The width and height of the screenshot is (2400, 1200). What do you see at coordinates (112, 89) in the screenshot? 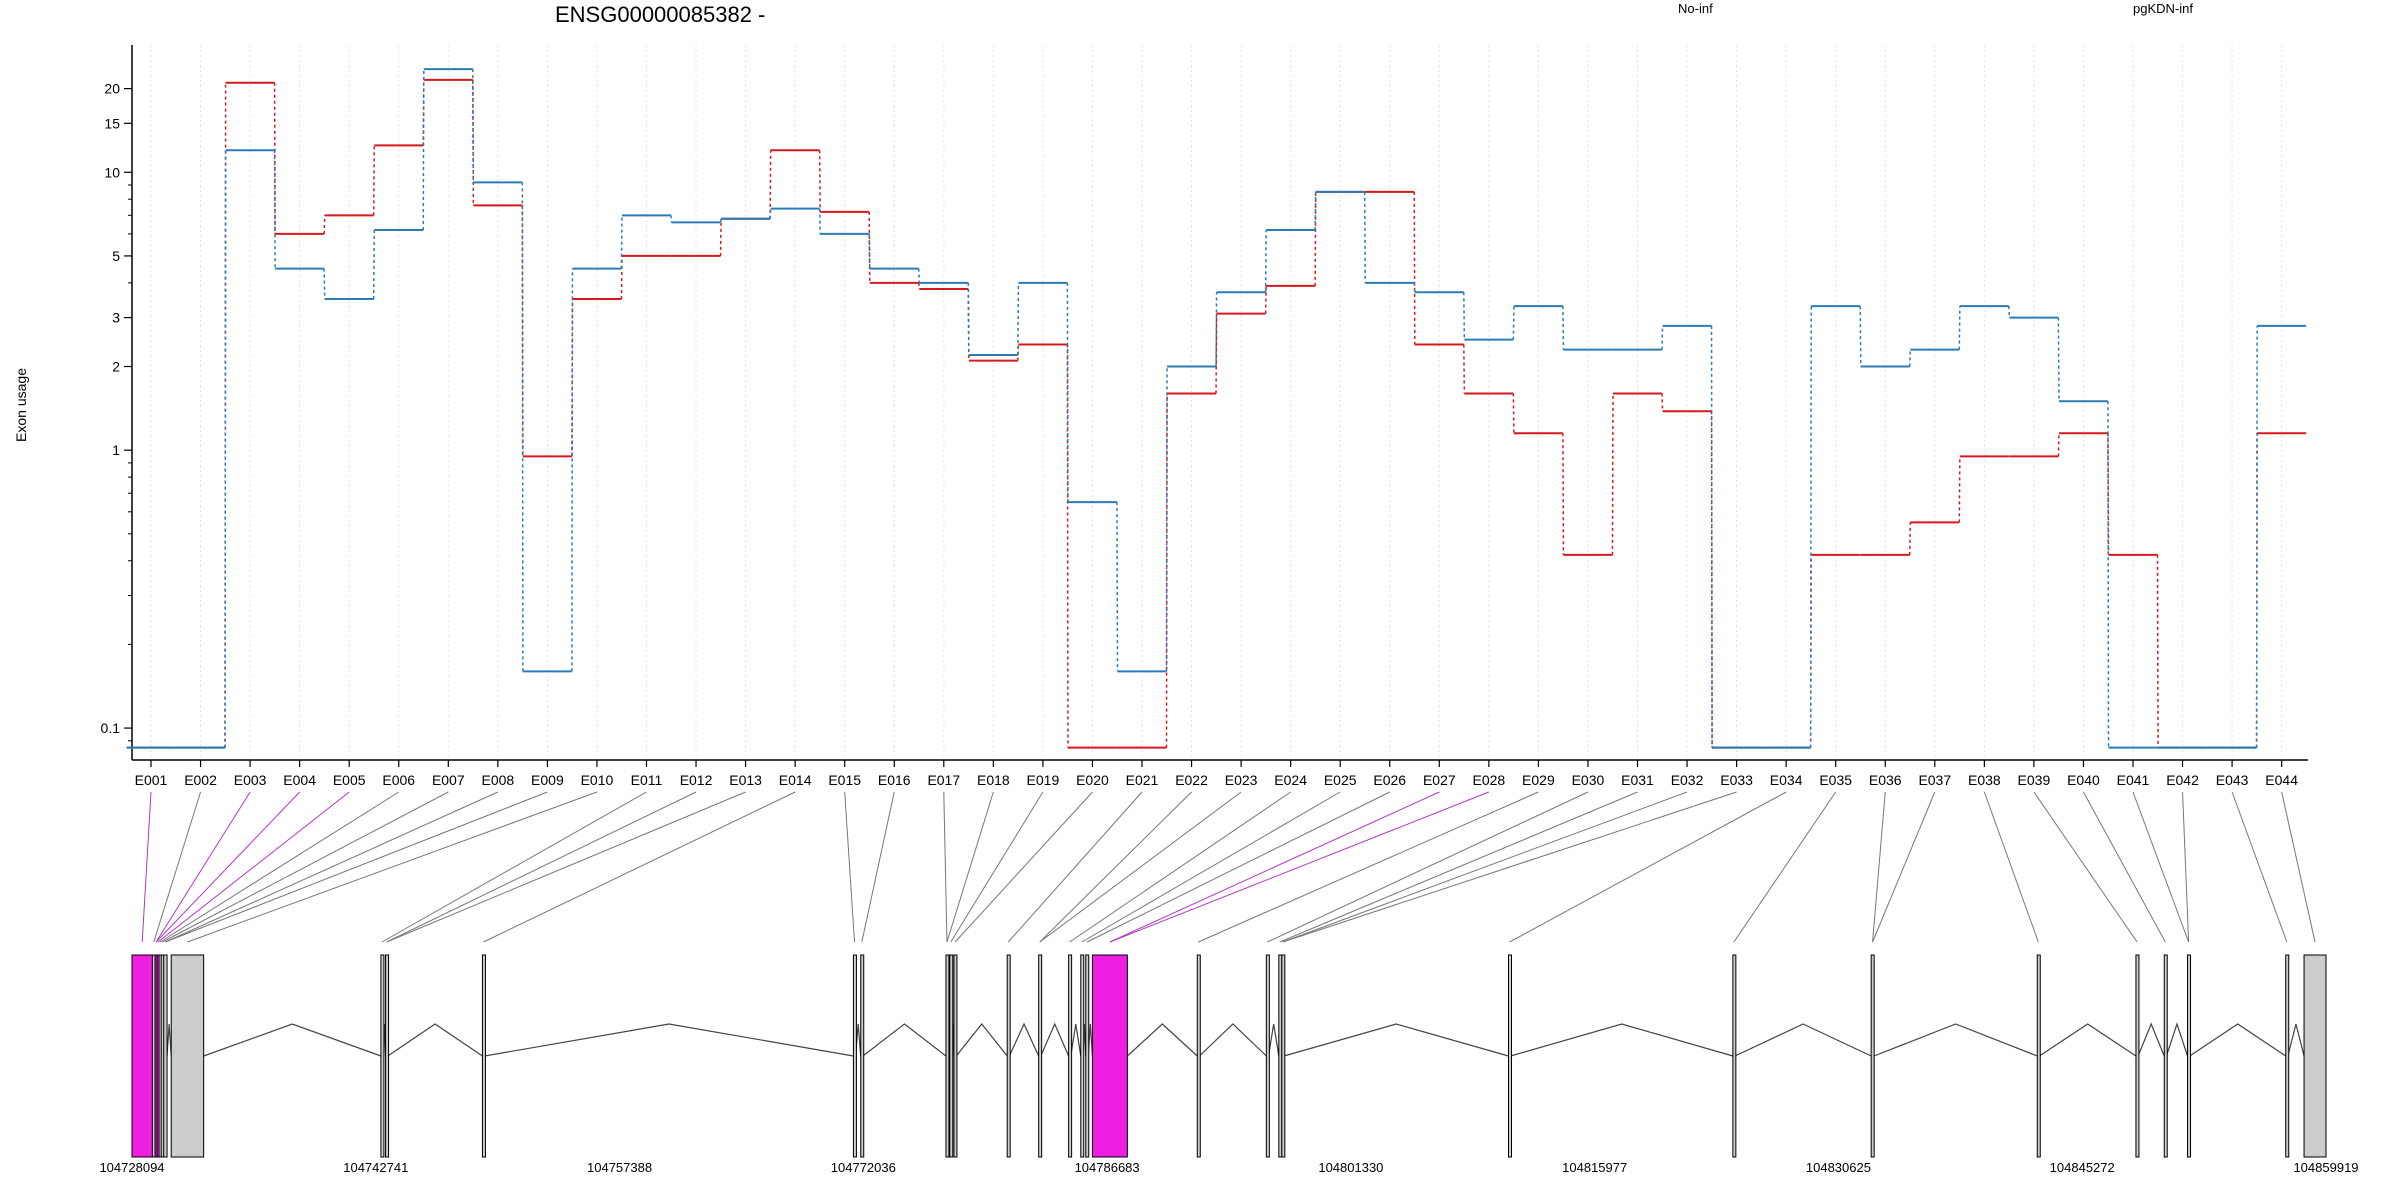
I see `y-tick-label: 20` at bounding box center [112, 89].